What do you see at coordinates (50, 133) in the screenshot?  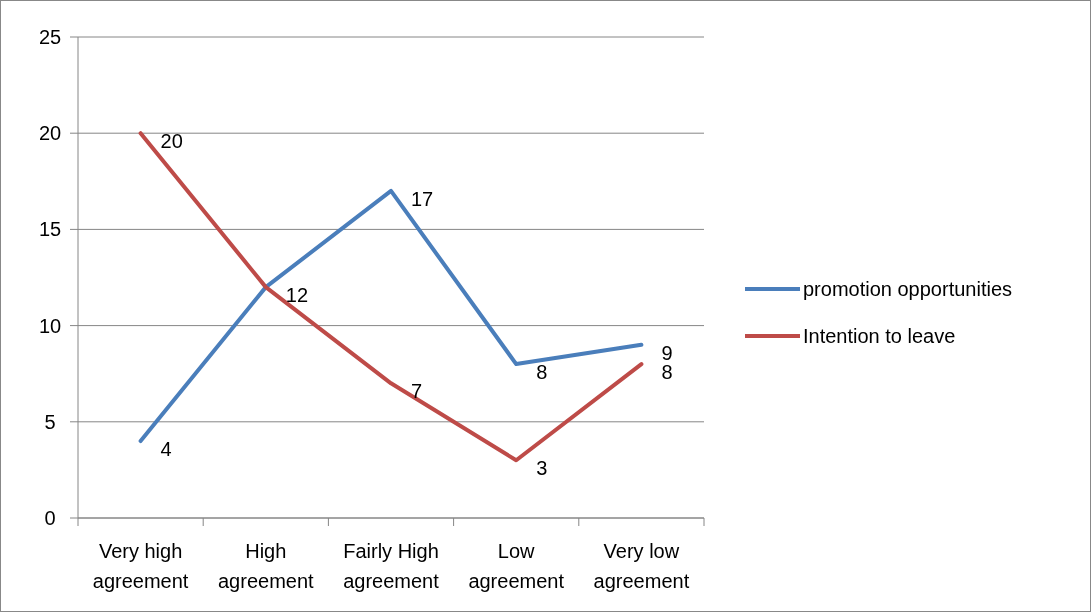 I see `y-tick-label: 20` at bounding box center [50, 133].